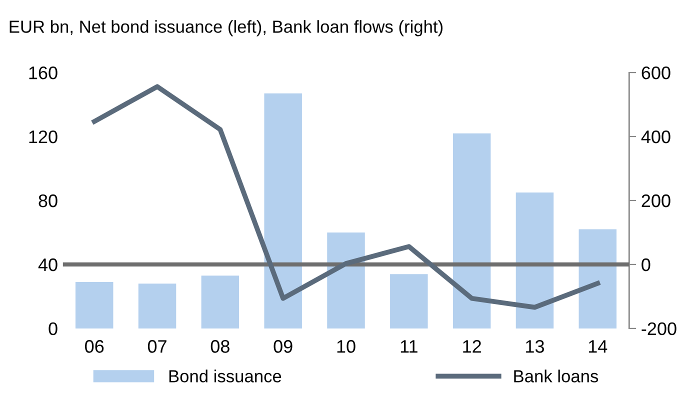  What do you see at coordinates (220, 346) in the screenshot?
I see `x-tick-label: 08` at bounding box center [220, 346].